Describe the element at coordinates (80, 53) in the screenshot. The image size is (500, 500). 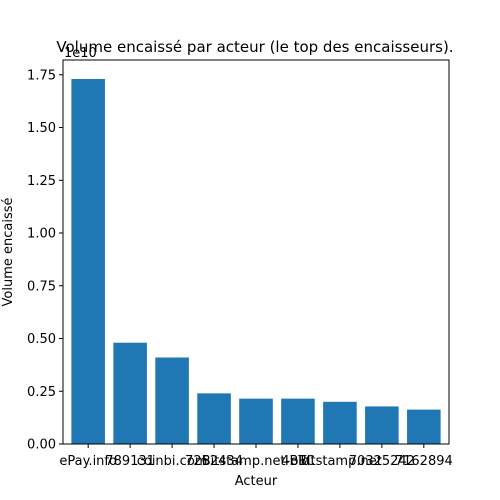
I see `y-offset-label: 1e10` at that location.